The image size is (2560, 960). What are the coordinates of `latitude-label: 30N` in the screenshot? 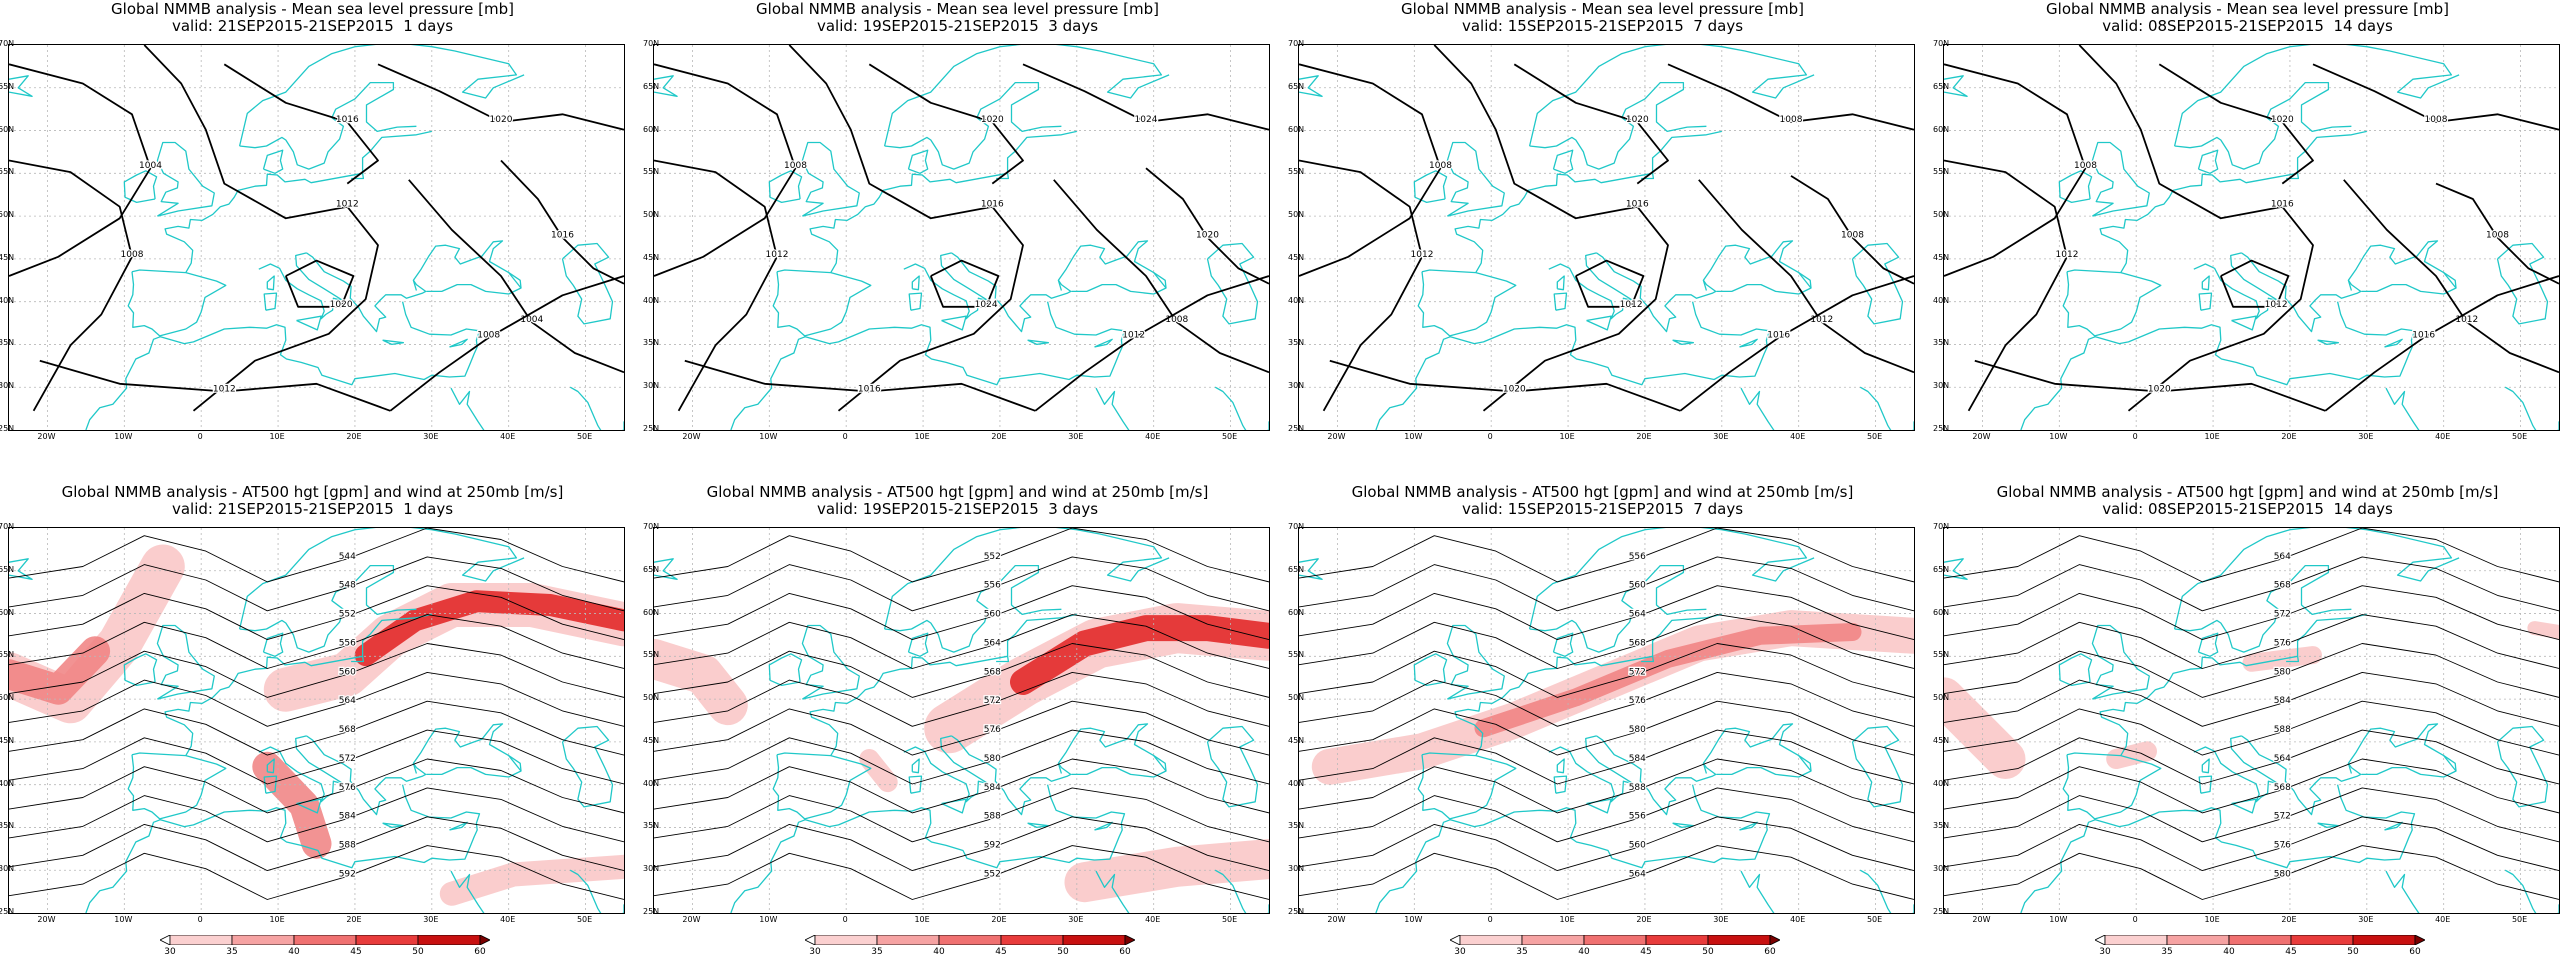 It's located at (7, 386).